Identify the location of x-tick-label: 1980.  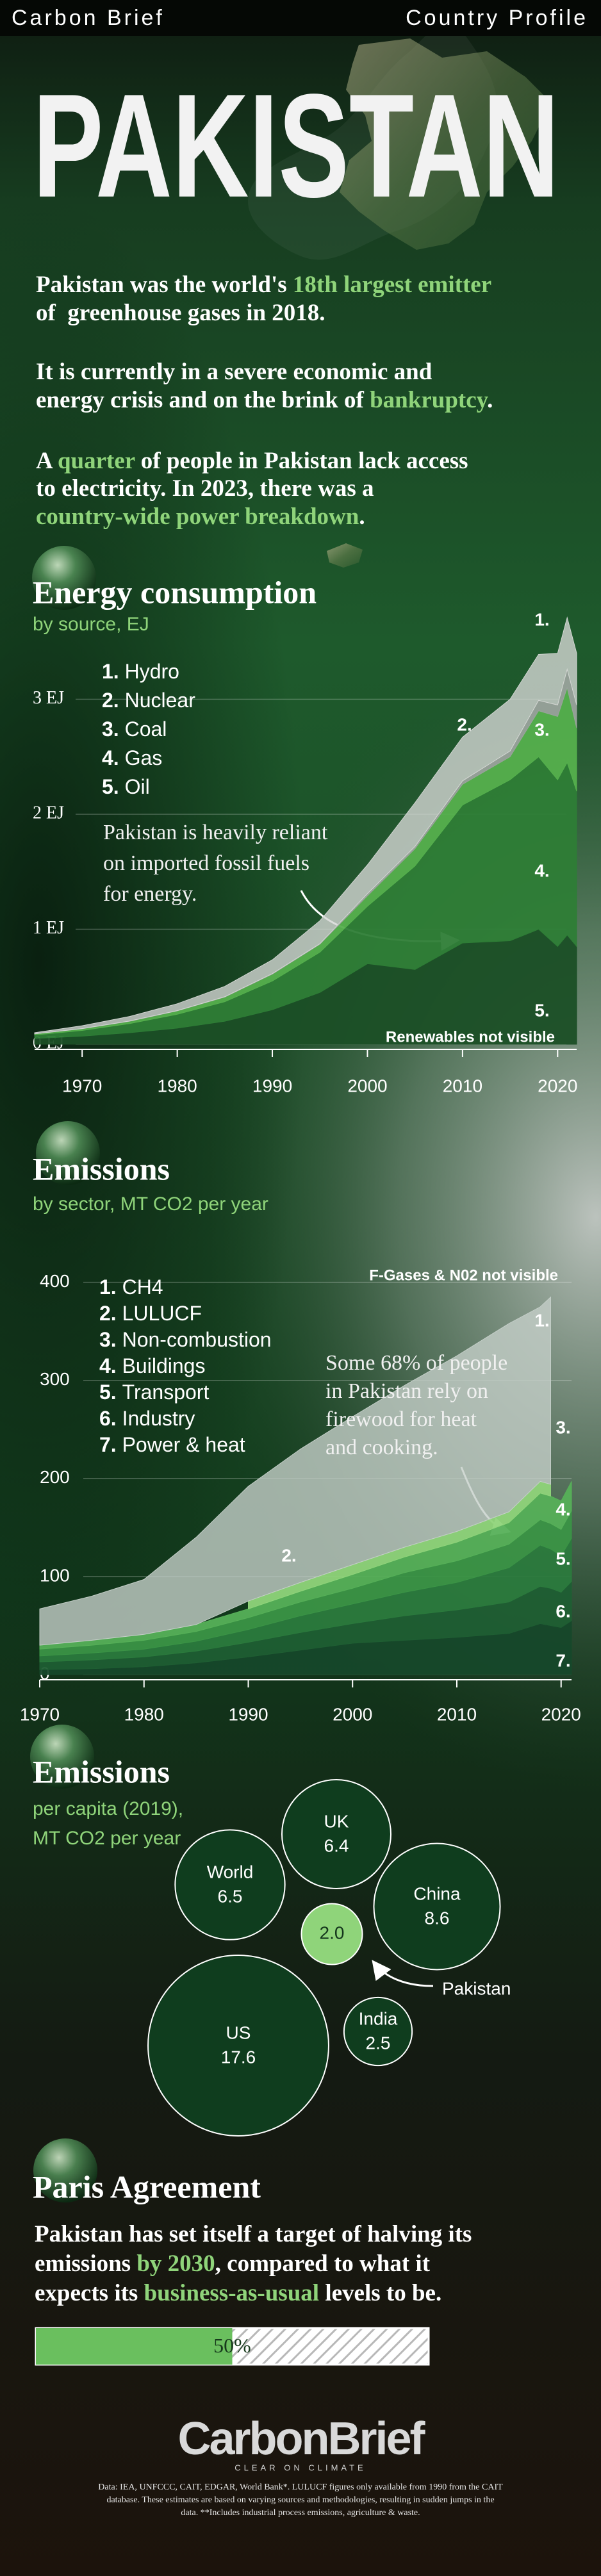
(144, 1714).